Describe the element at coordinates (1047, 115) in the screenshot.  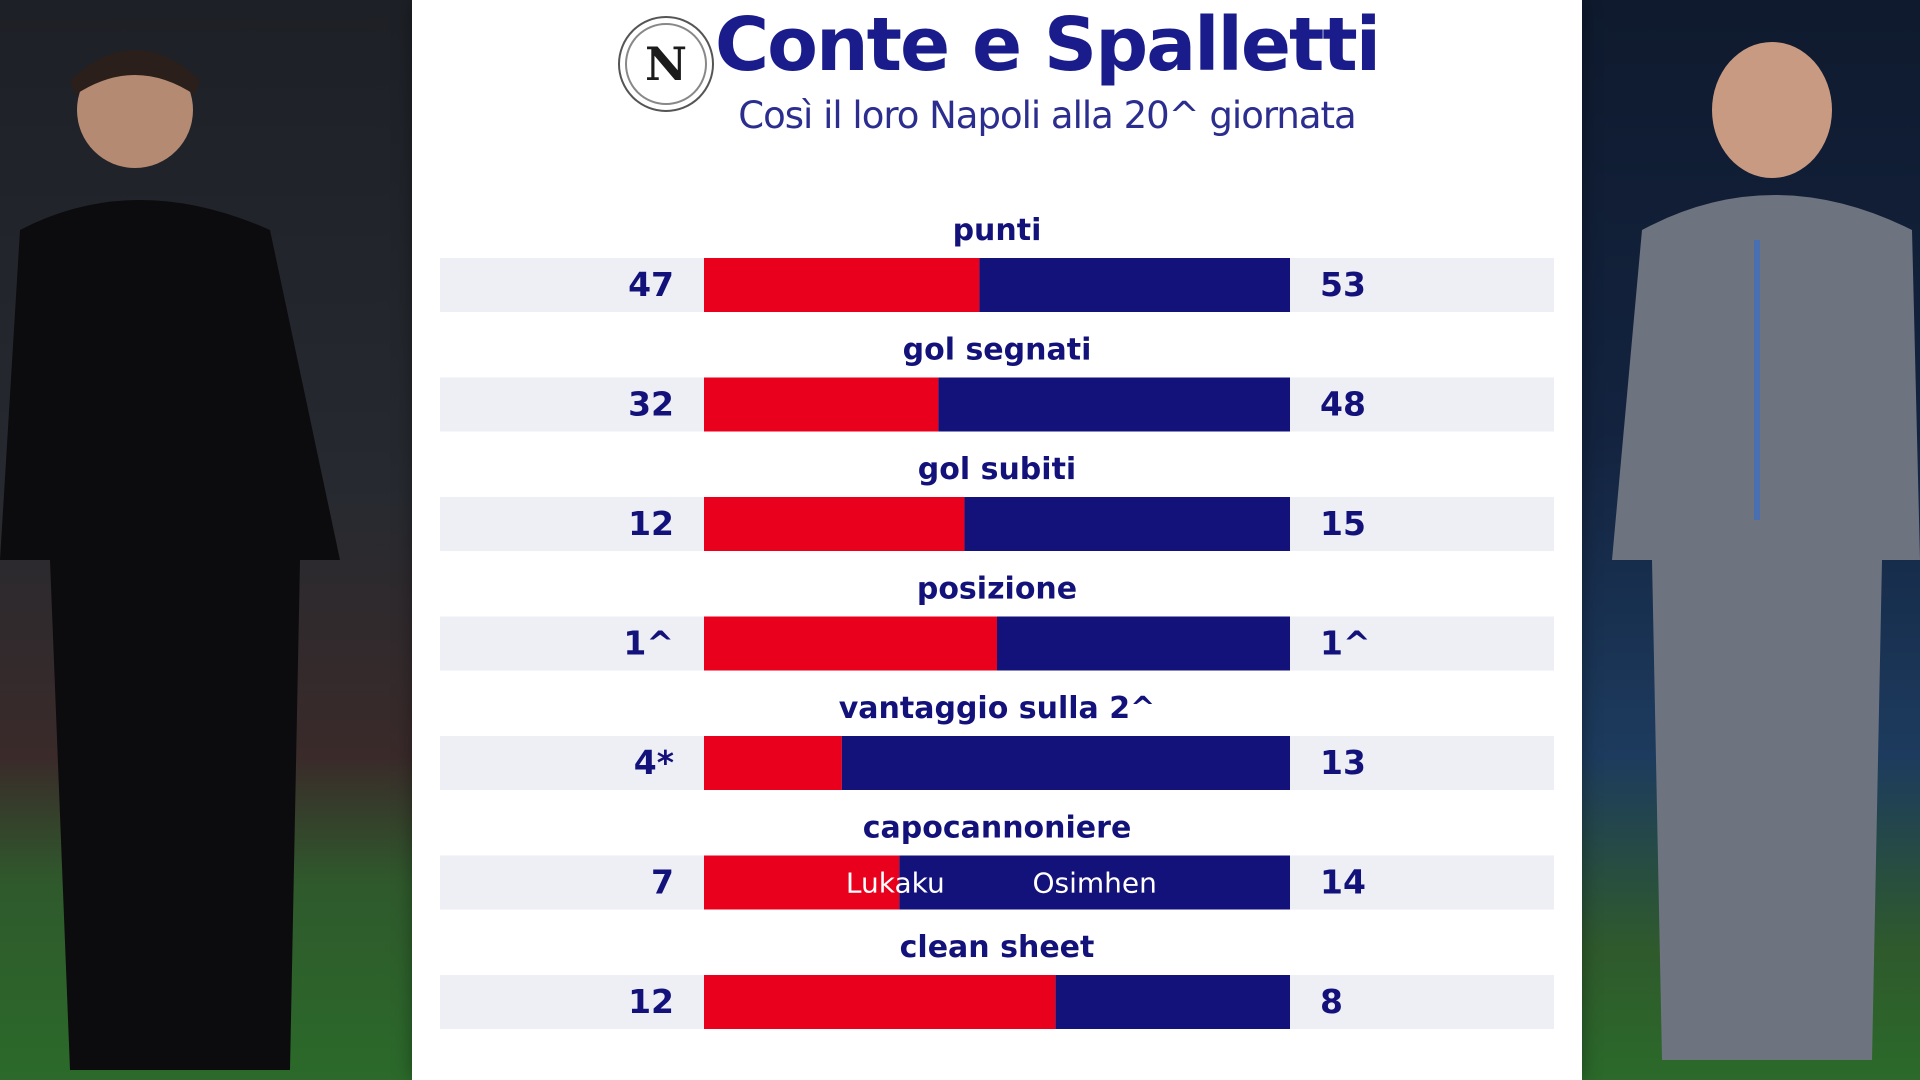
I see `chart-subtitle: Così il loro Napoli alla 20^ giornata` at that location.